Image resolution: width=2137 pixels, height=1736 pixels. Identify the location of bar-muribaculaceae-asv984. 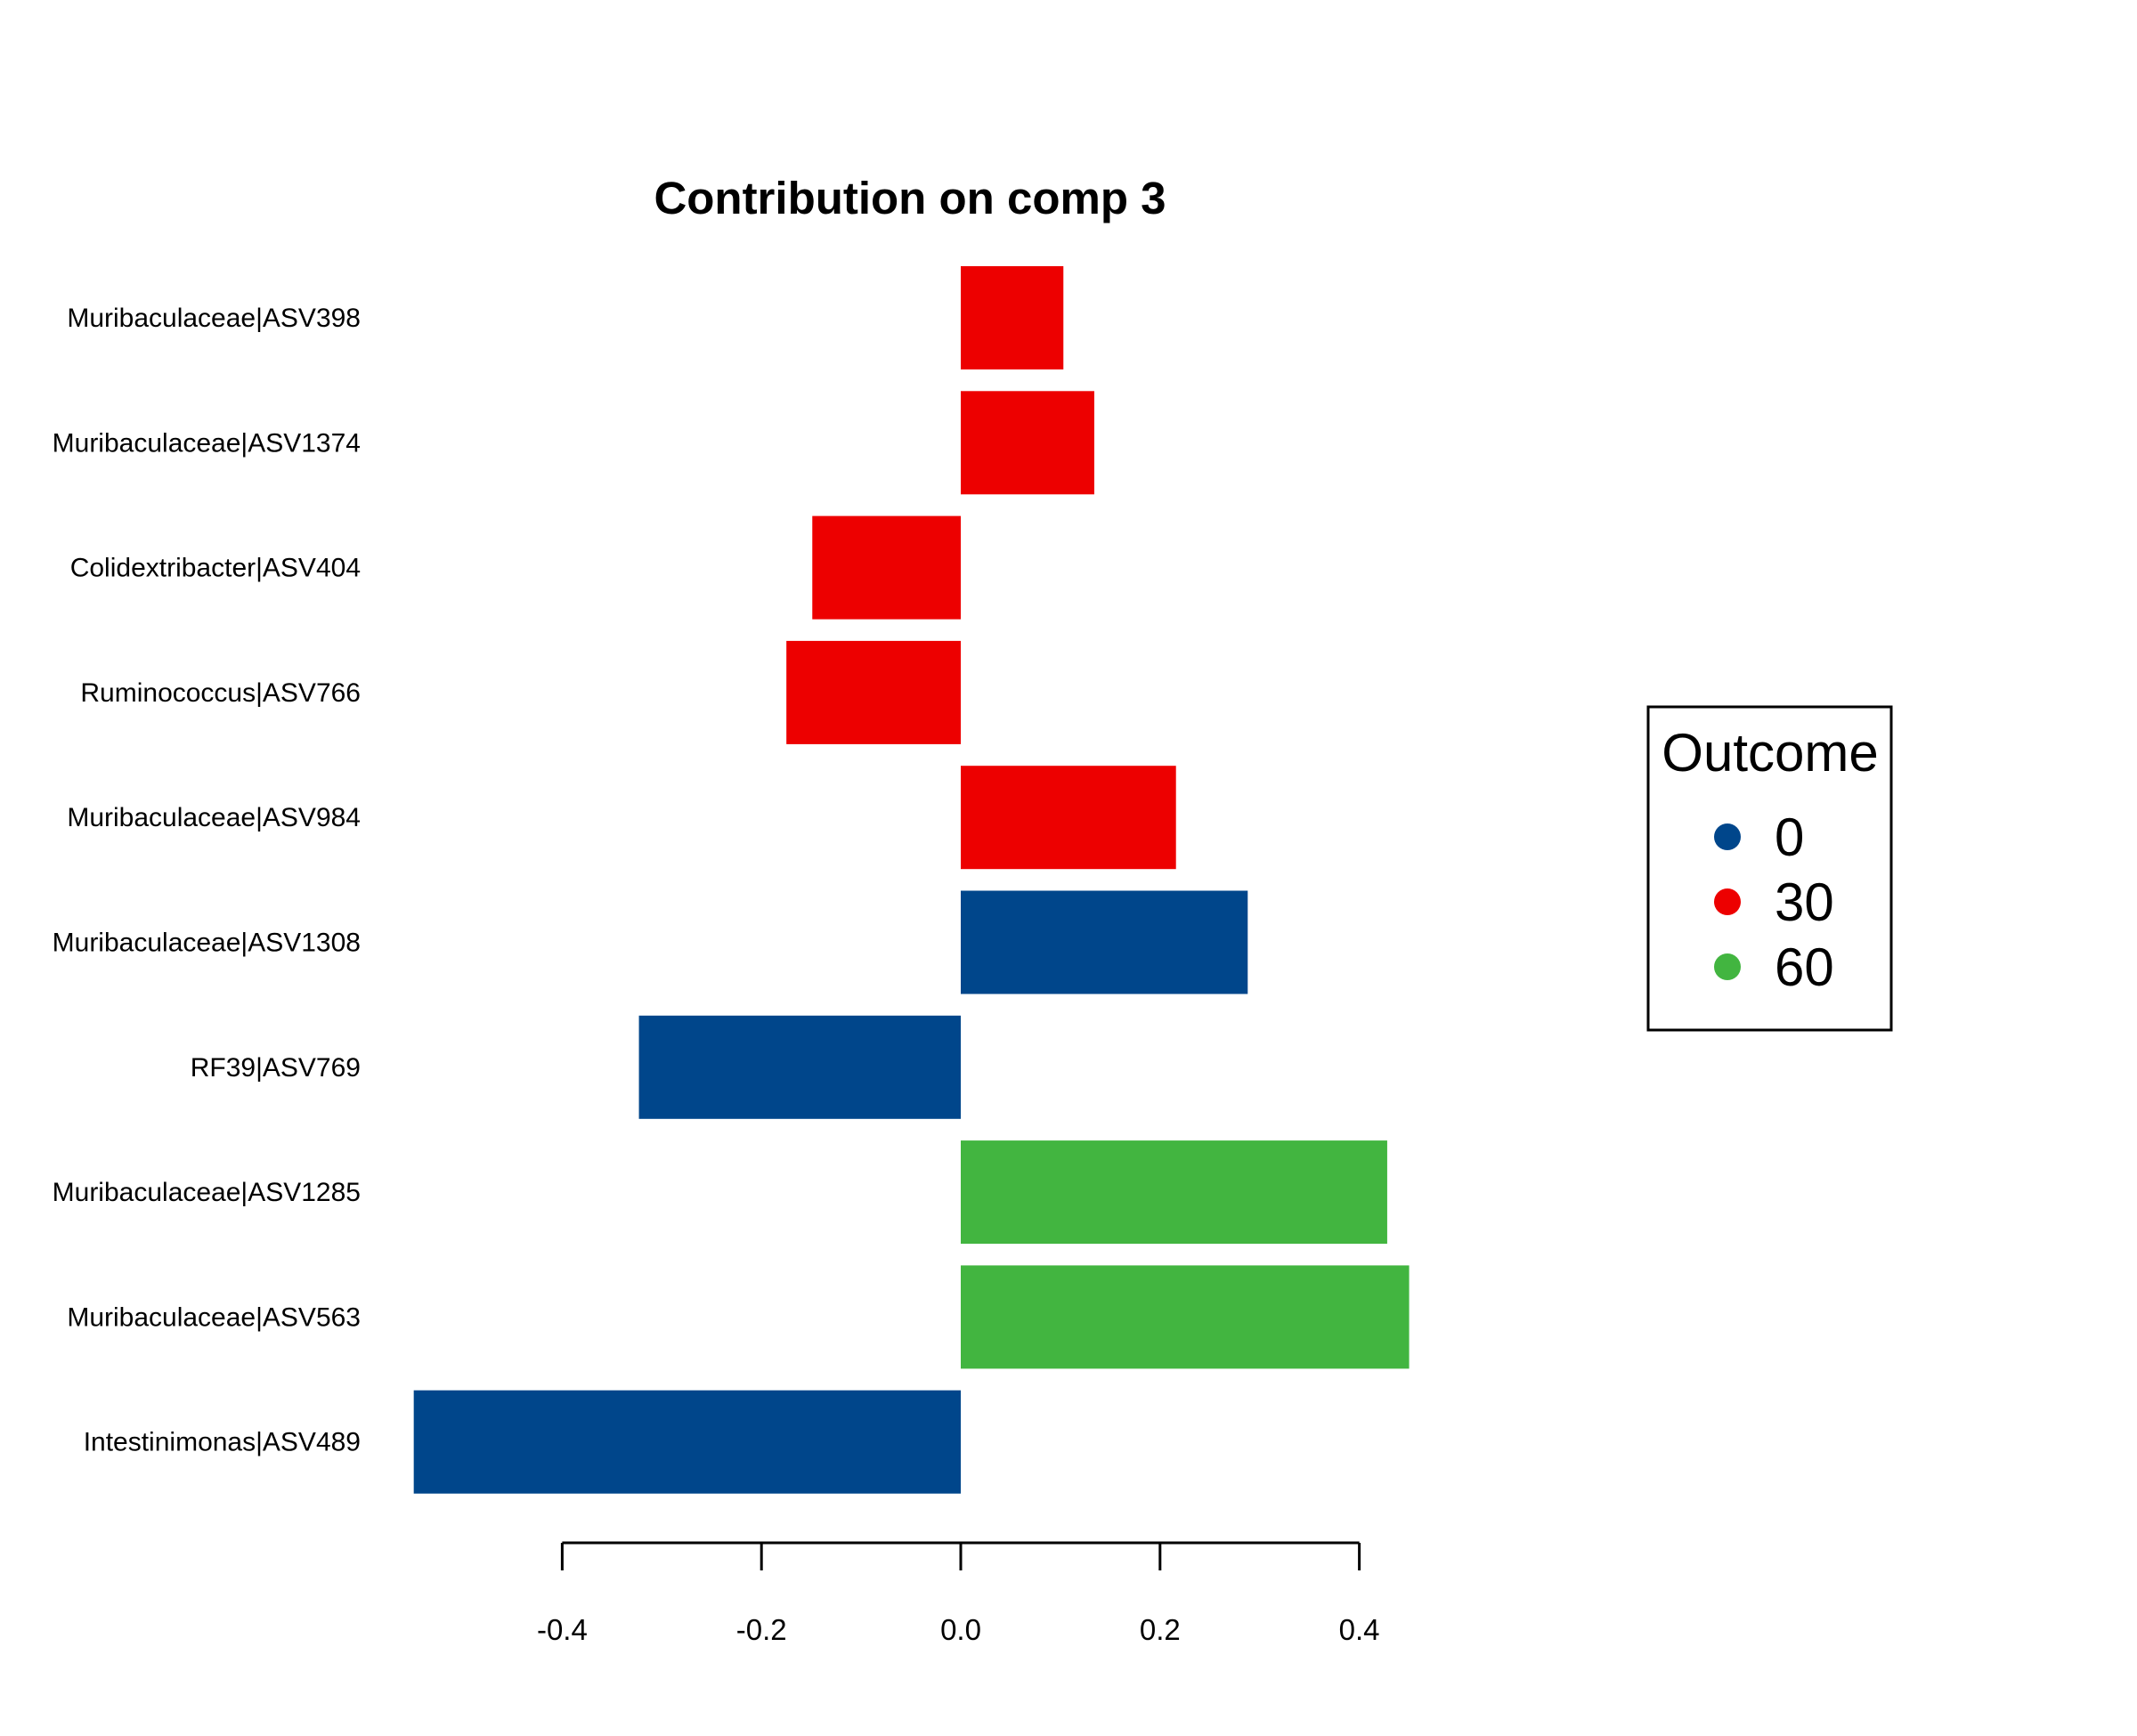
(1068, 818).